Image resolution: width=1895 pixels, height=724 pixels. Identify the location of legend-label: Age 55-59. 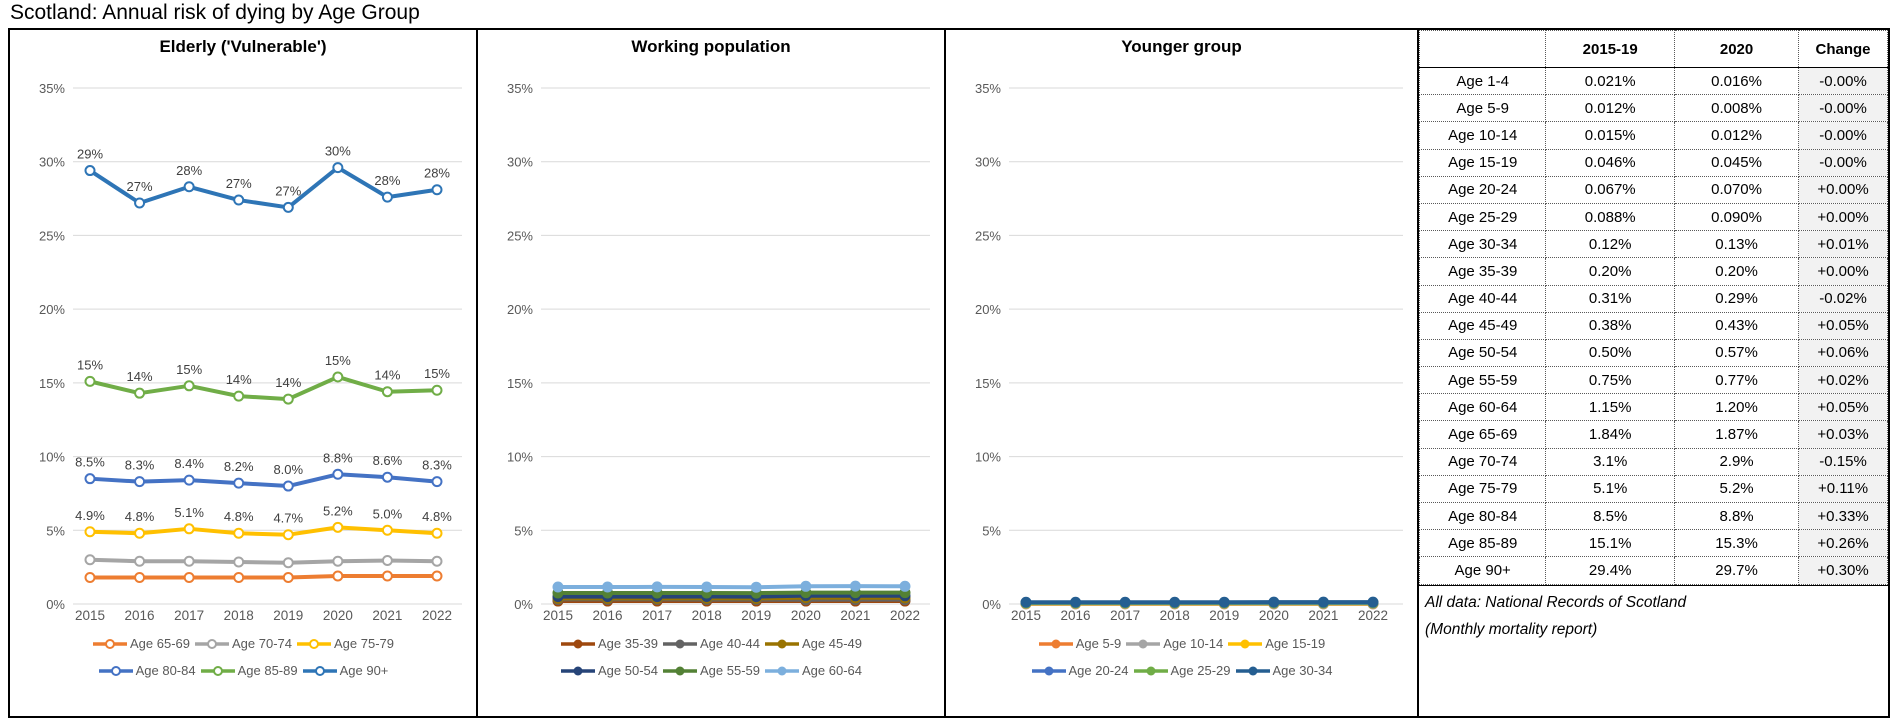
(730, 670).